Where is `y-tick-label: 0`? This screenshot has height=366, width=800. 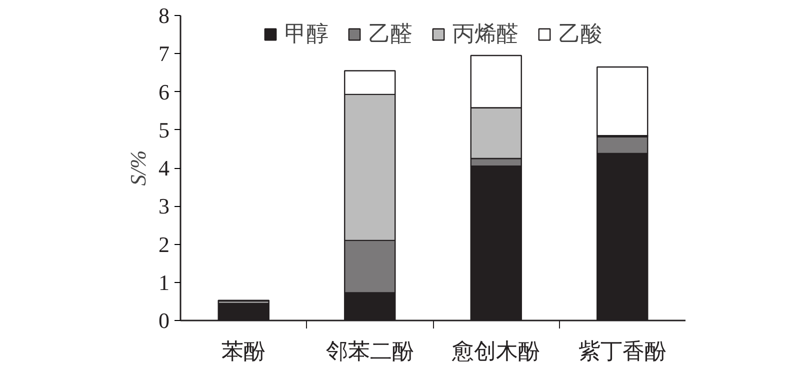
y-tick-label: 0 is located at coordinates (164, 320).